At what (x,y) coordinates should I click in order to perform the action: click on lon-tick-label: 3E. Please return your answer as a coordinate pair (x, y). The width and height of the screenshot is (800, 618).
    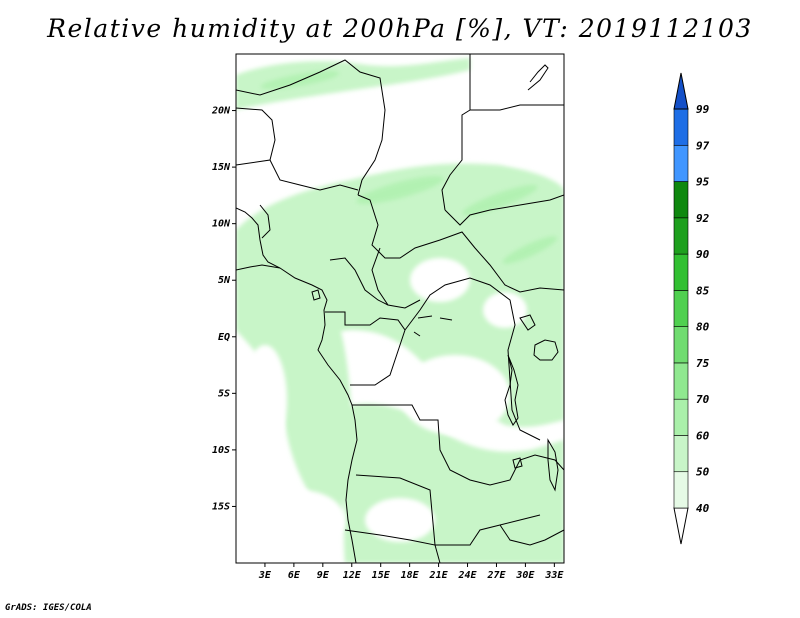
    Looking at the image, I should click on (265, 575).